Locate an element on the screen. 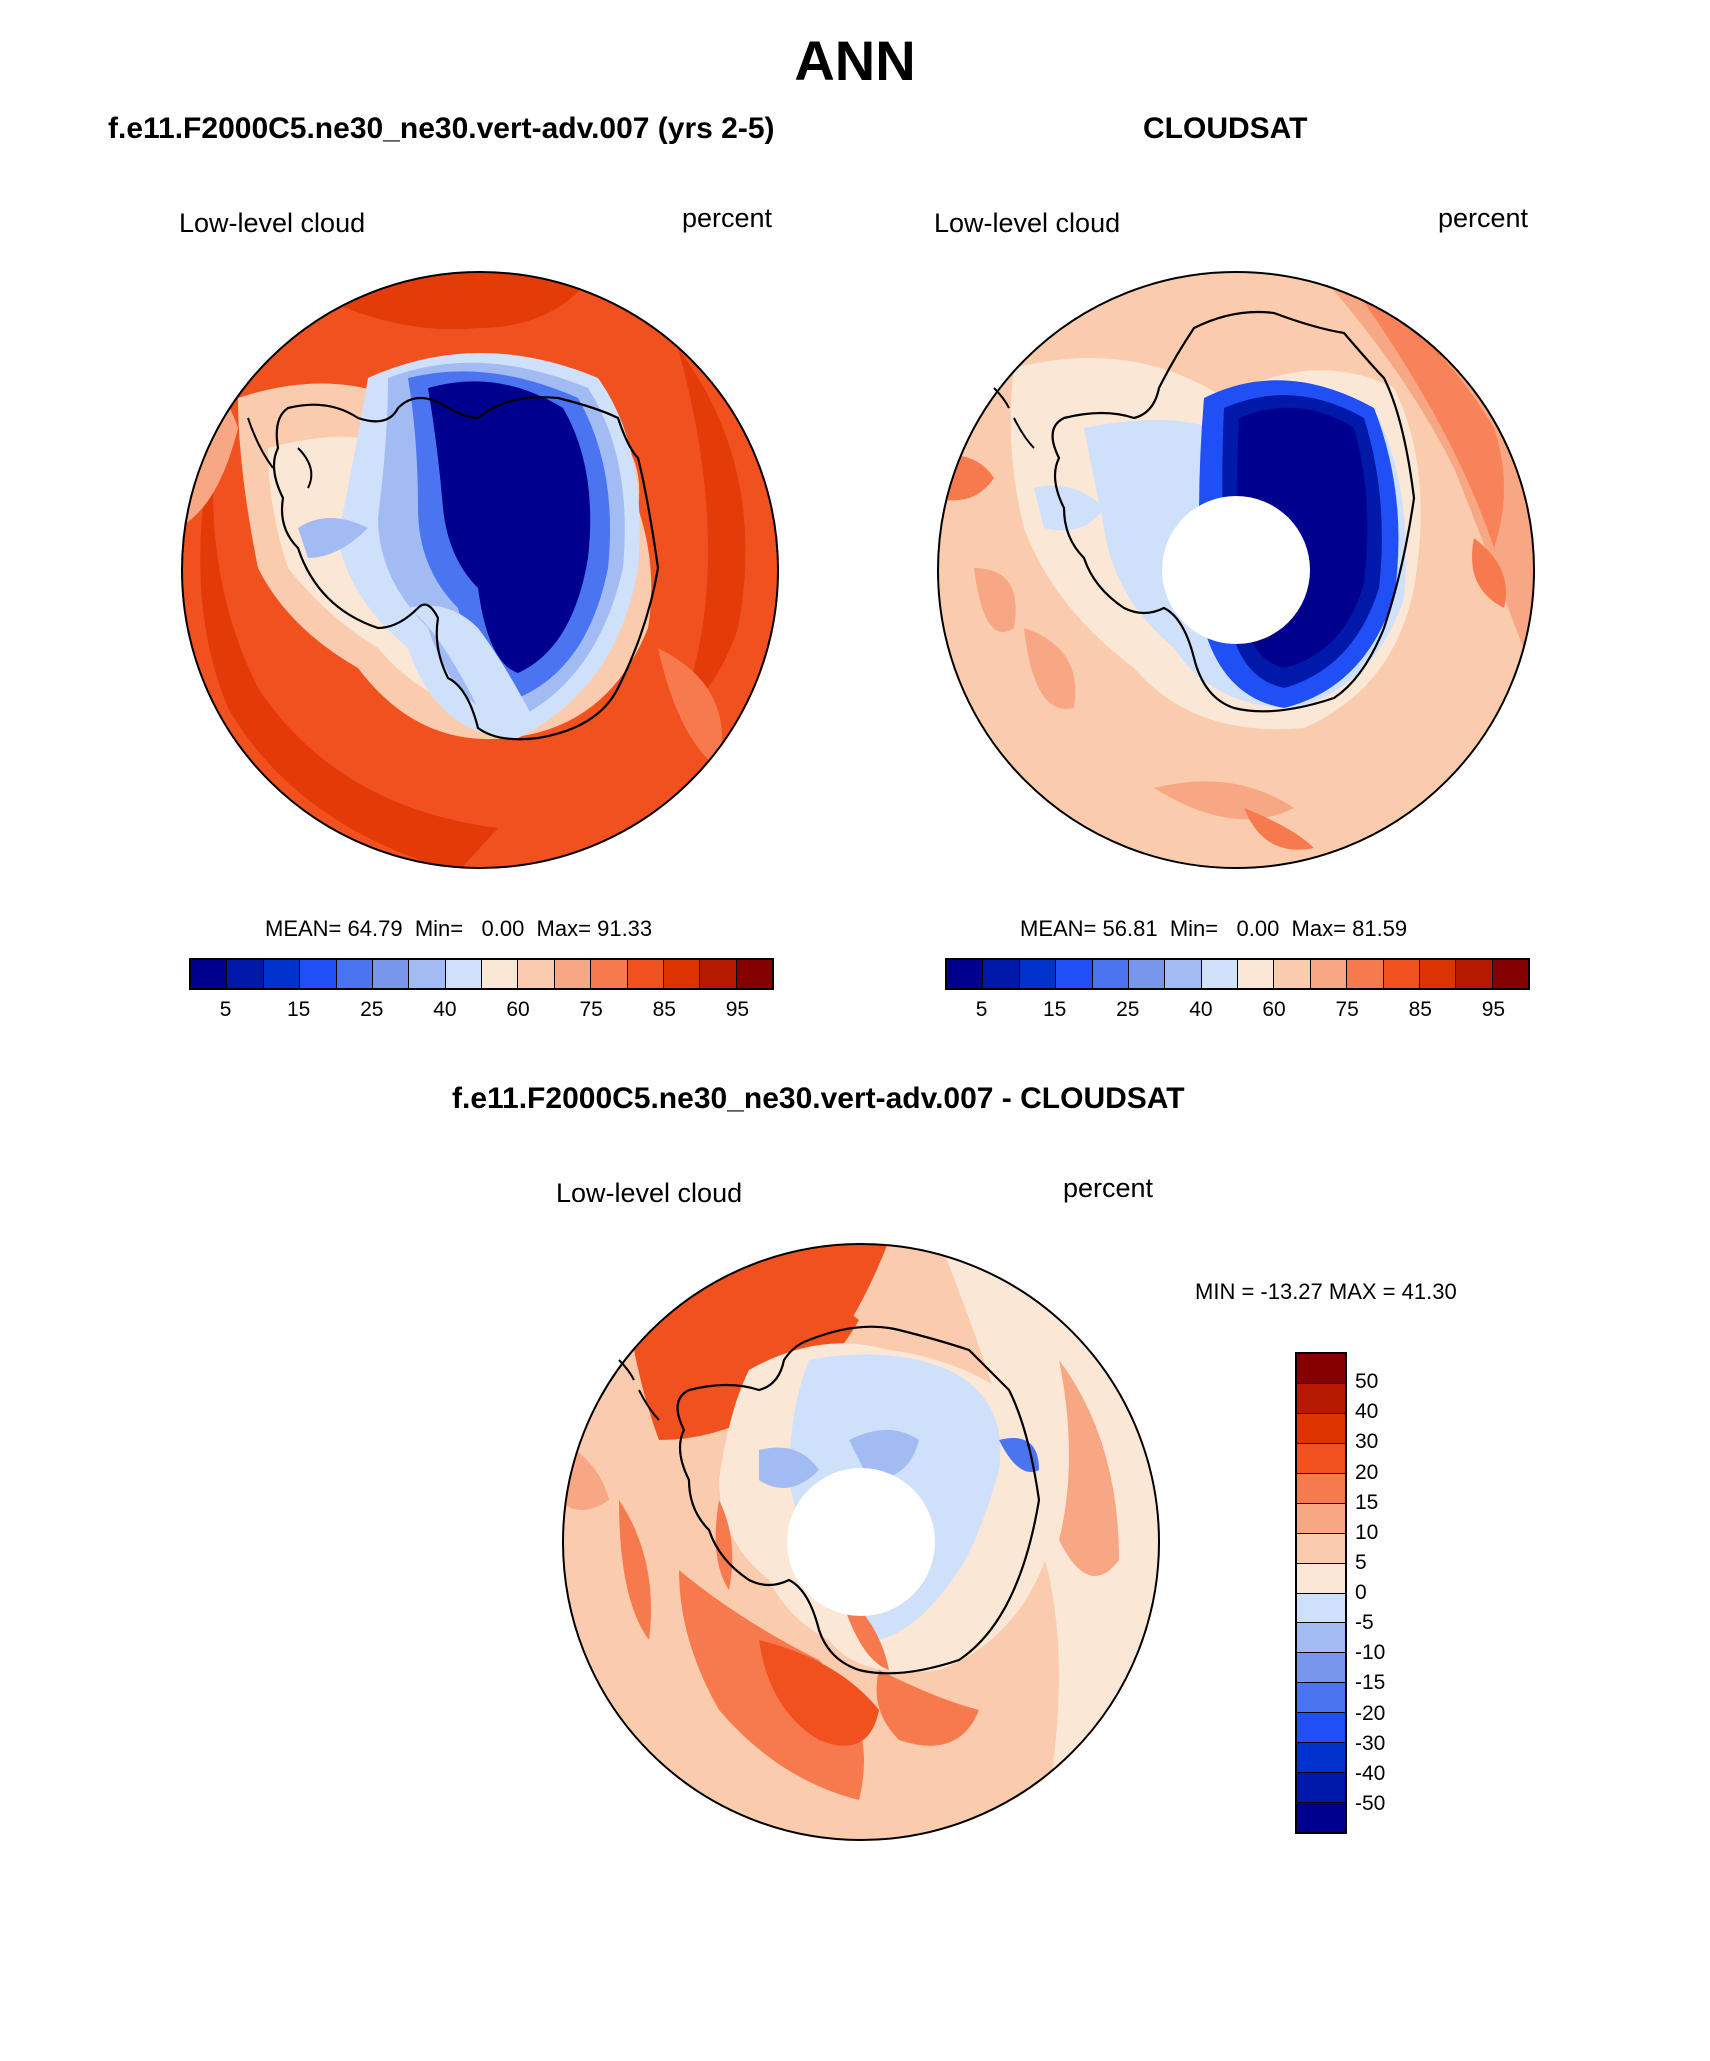 Image resolution: width=1710 pixels, height=2061 pixels. diff-units: percent is located at coordinates (1108, 1188).